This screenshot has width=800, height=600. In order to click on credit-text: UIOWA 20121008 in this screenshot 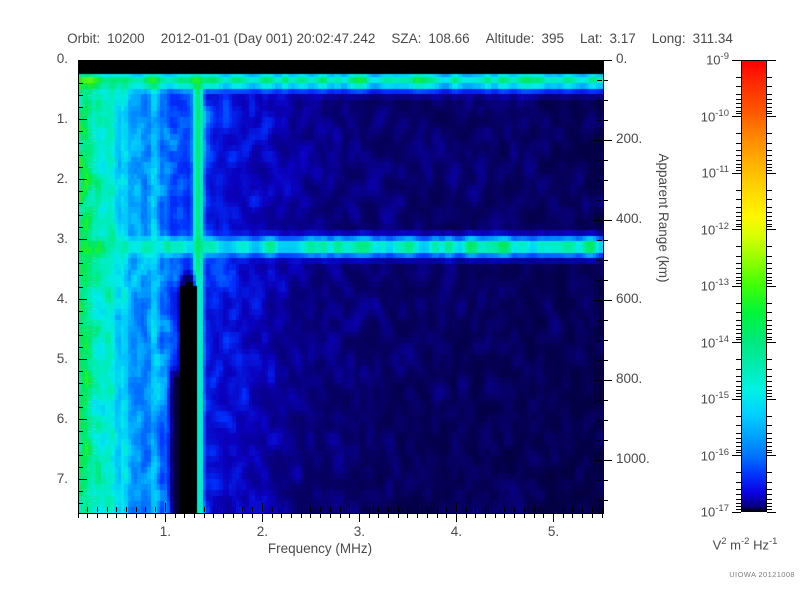, I will do `click(762, 574)`.